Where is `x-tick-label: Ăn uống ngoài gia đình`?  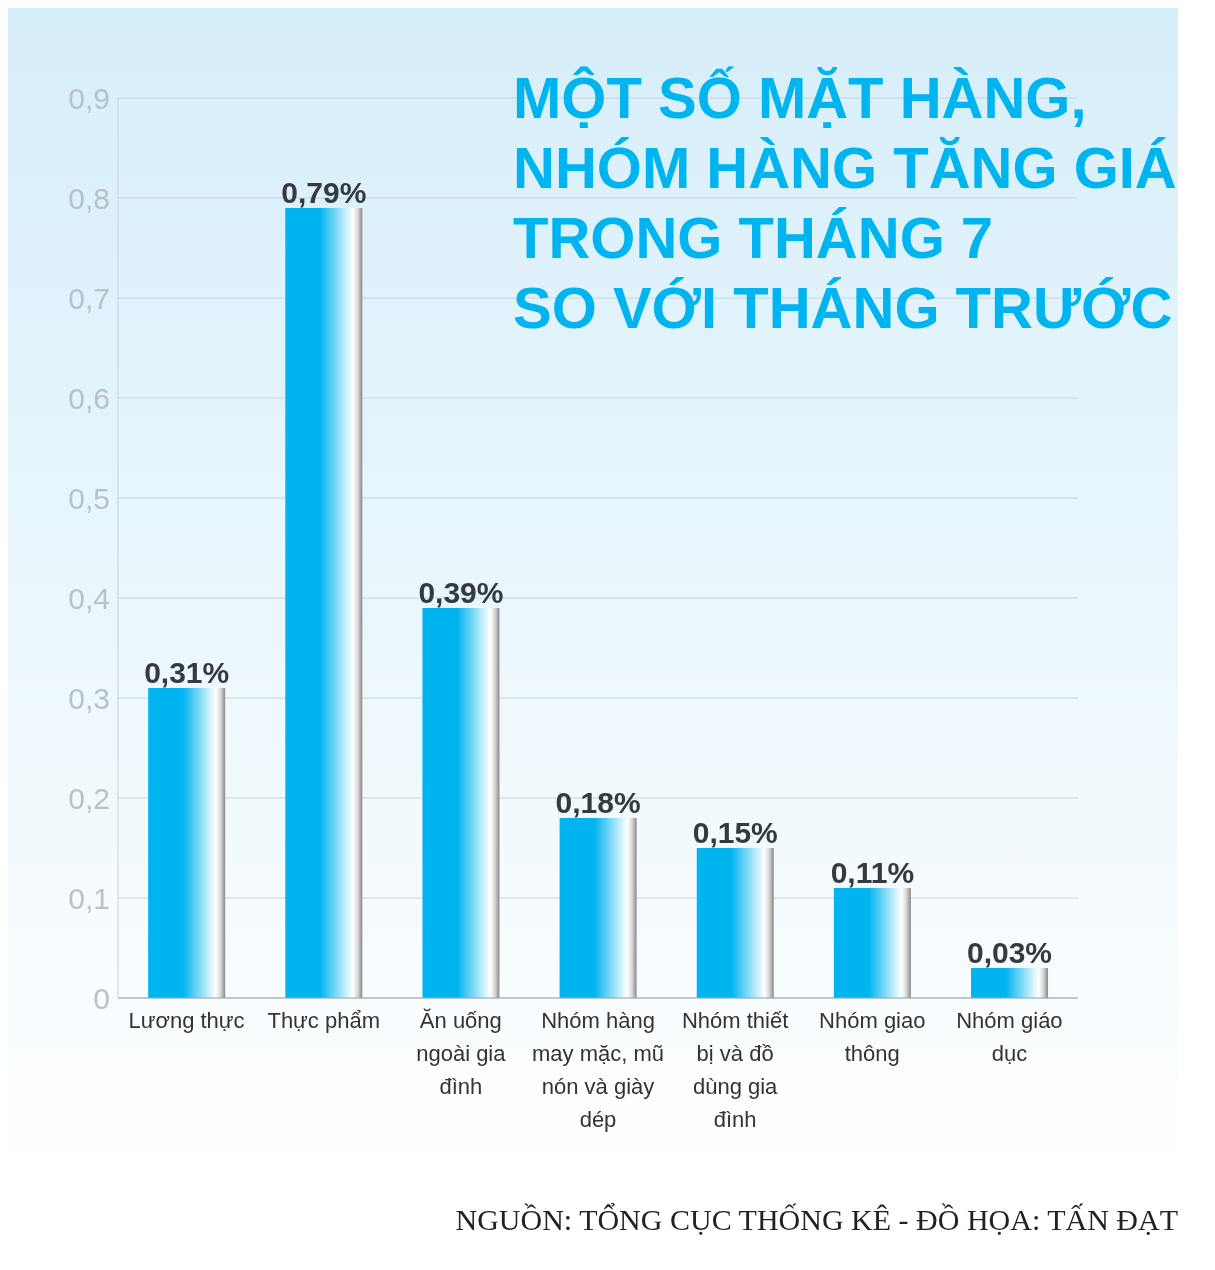 x-tick-label: Ăn uống ngoài gia đình is located at coordinates (461, 1053).